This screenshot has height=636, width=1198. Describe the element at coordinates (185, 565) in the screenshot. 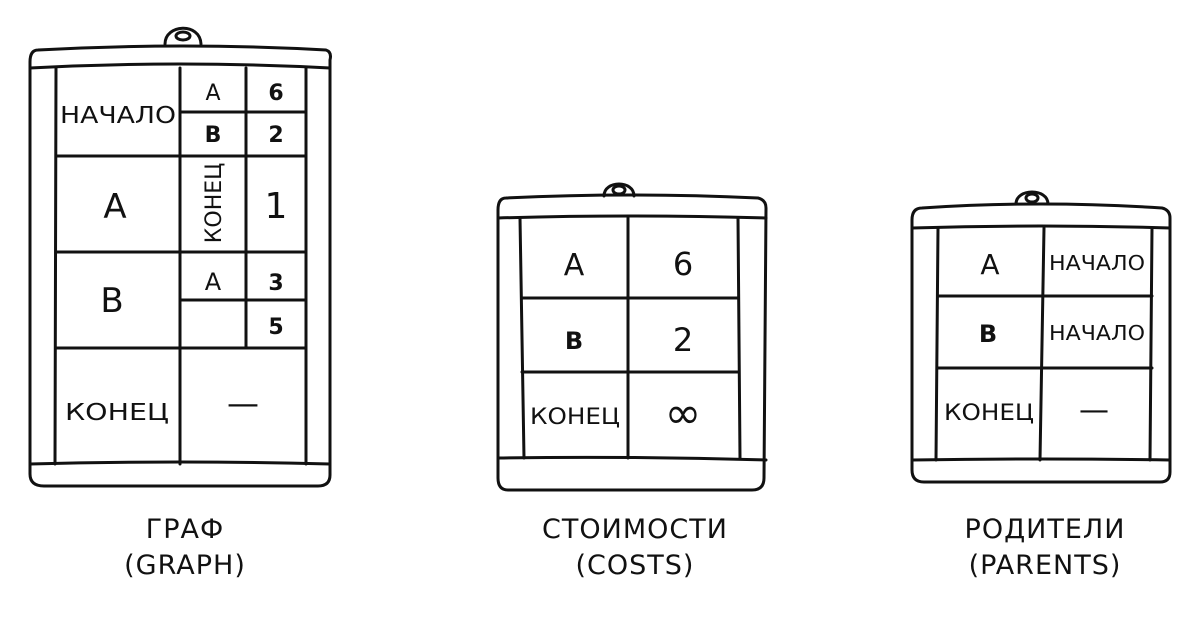

I see `graph-caption-en: (GRAPH)` at that location.